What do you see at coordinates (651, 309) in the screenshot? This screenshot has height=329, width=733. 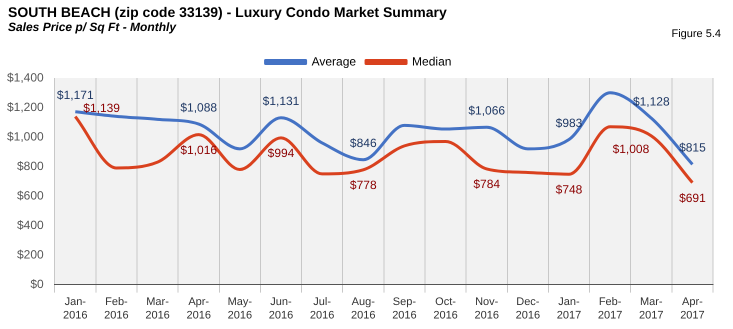 I see `x-tick-label: Mar-2017` at bounding box center [651, 309].